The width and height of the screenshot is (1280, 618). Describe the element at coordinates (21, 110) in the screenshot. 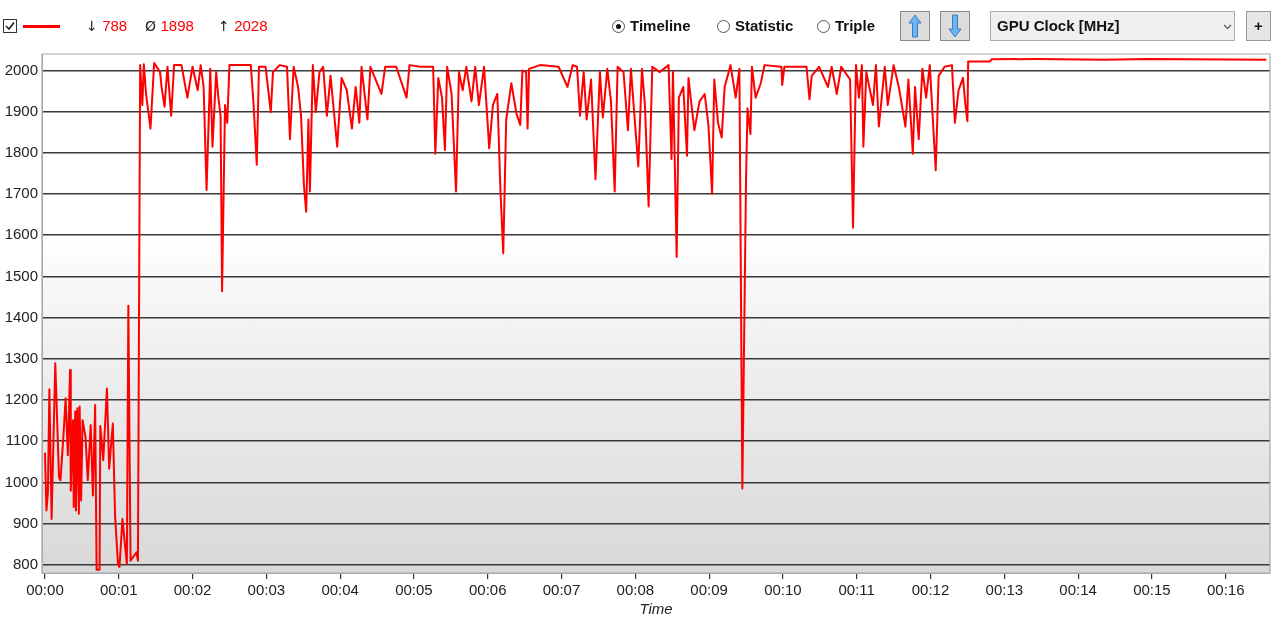

I see `y-tick-label: 1900` at that location.